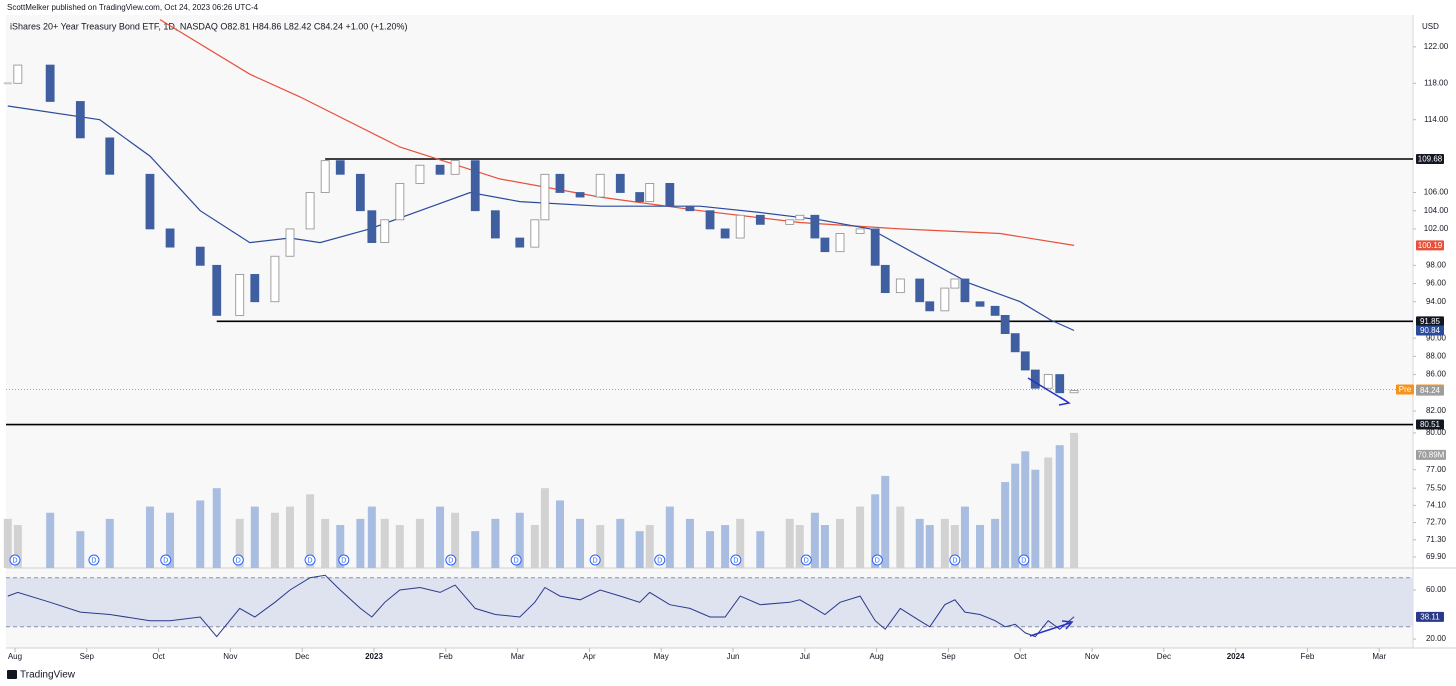 The width and height of the screenshot is (1456, 686). Describe the element at coordinates (1436, 82) in the screenshot. I see `y-tick-label: 118.00` at that location.